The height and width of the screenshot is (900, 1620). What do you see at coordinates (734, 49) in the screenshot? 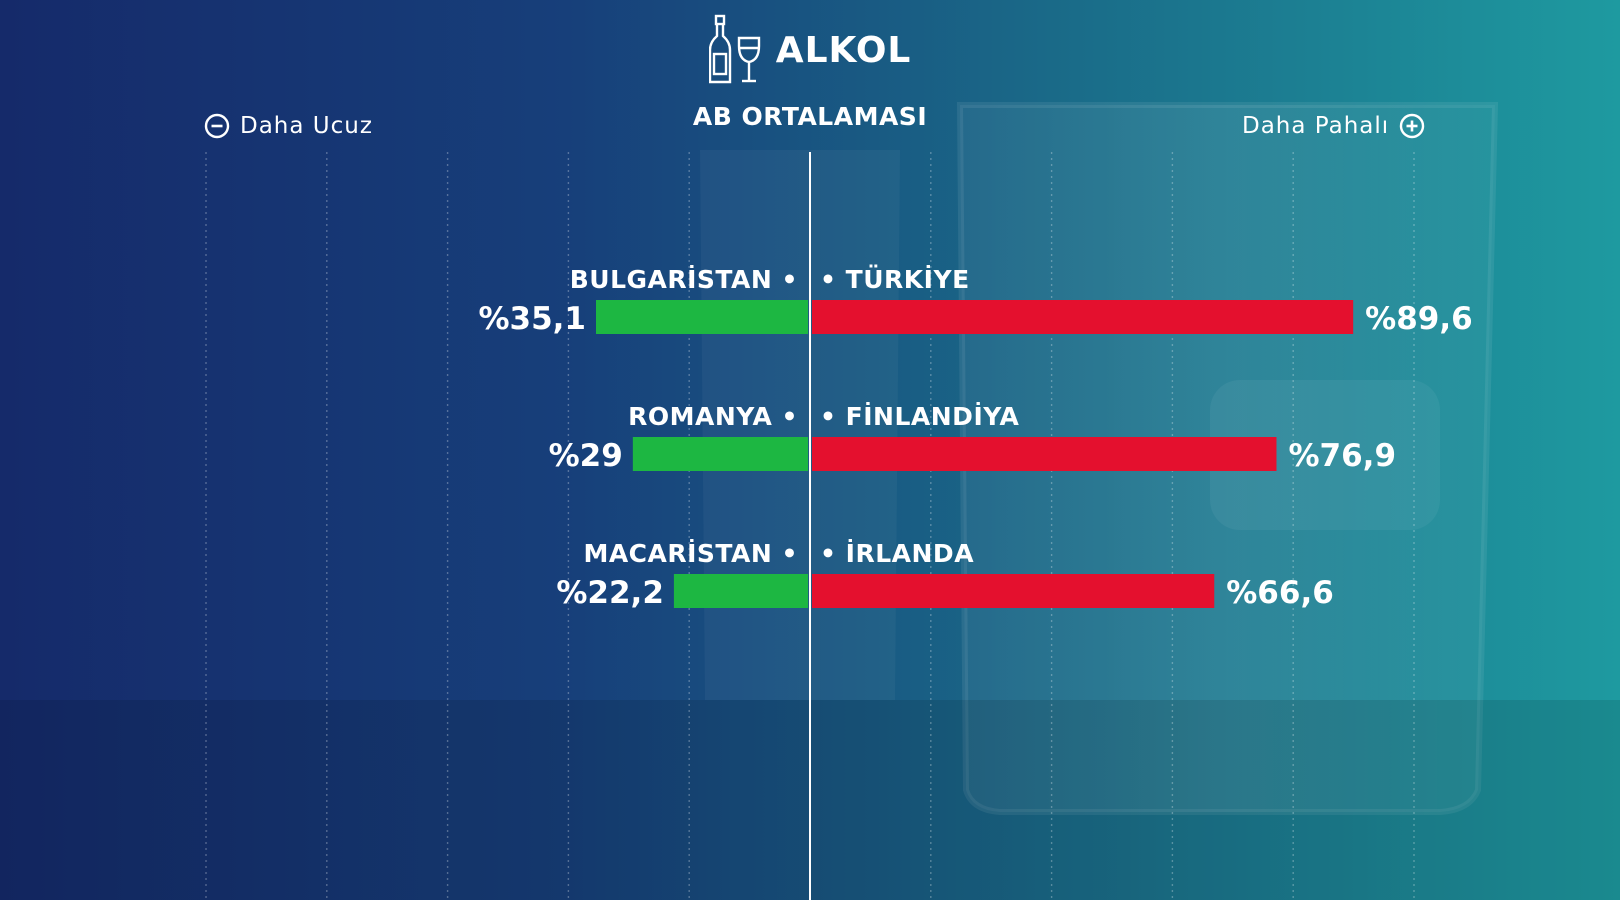
I see `bottle-glass-icon` at bounding box center [734, 49].